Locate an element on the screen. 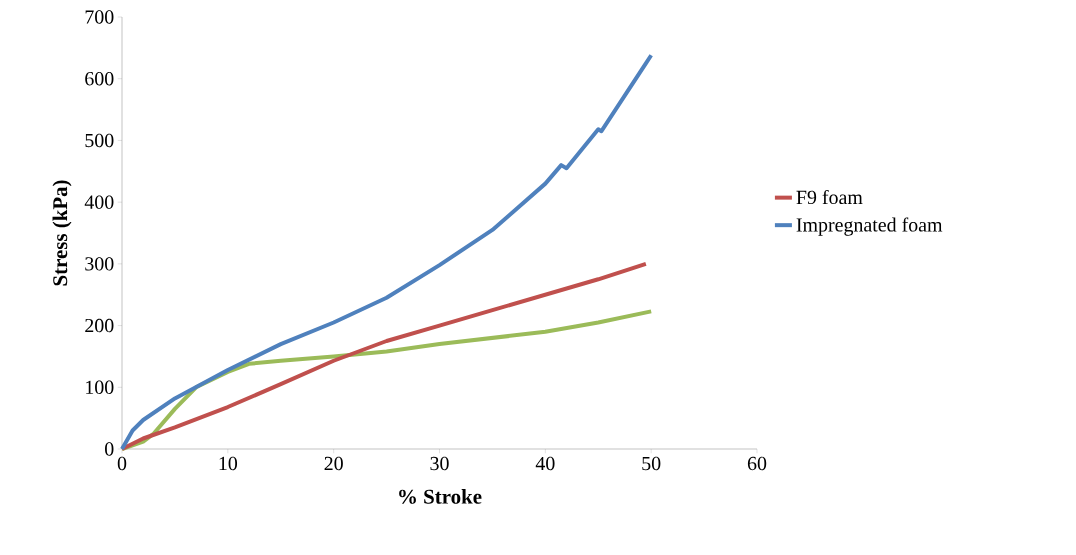 The width and height of the screenshot is (1076, 555). y-tick-label: 700 is located at coordinates (99, 17).